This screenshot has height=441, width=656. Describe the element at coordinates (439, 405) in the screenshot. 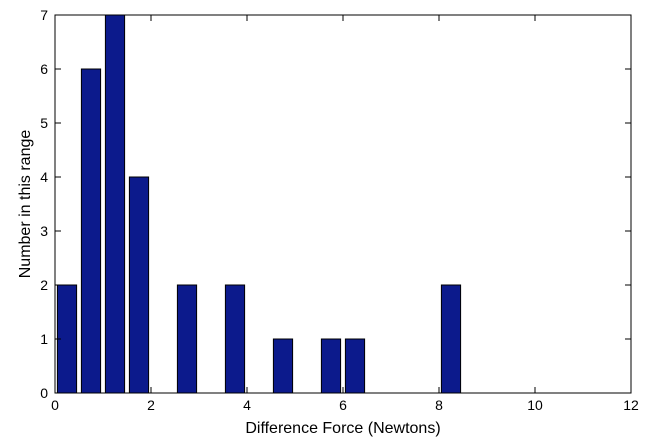

I see `x-tick-label: 8` at that location.